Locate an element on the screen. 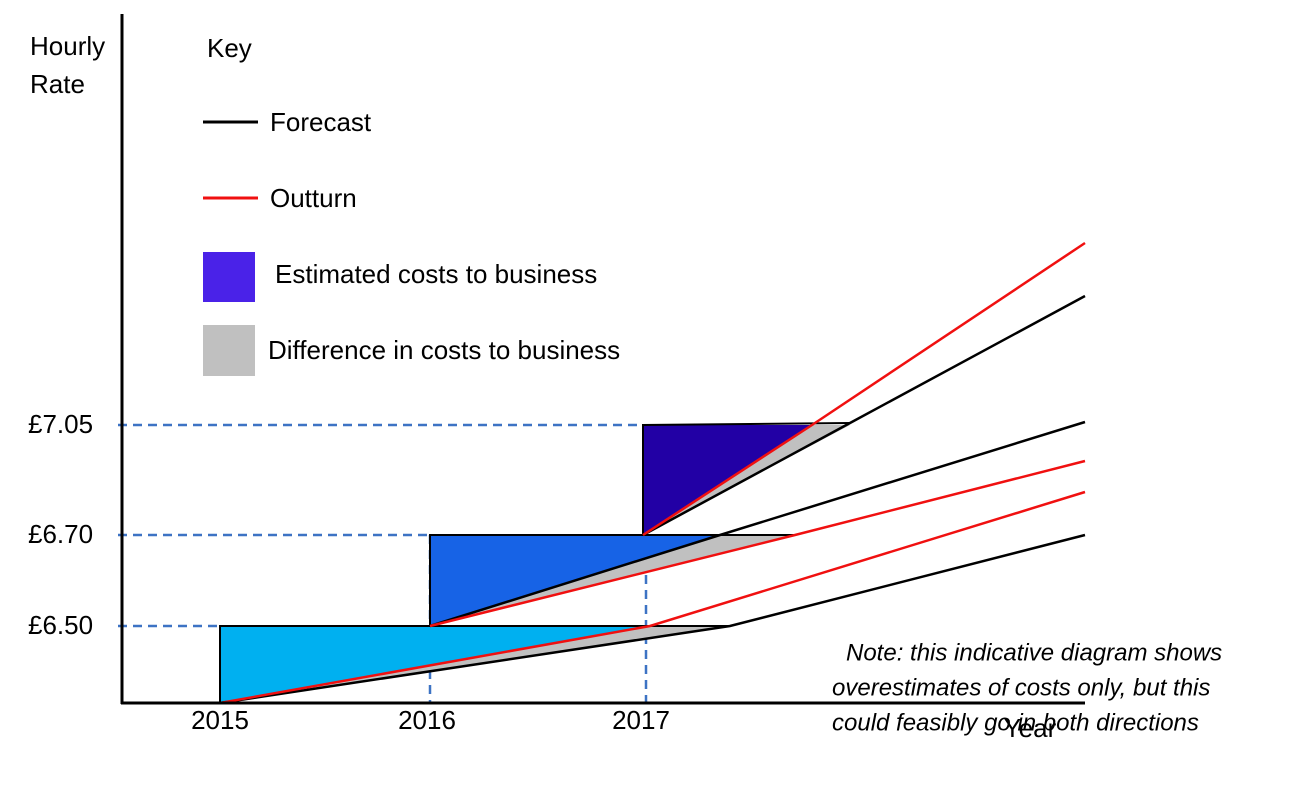 The height and width of the screenshot is (794, 1314). note: could feasibly go in both directions is located at coordinates (1015, 722).